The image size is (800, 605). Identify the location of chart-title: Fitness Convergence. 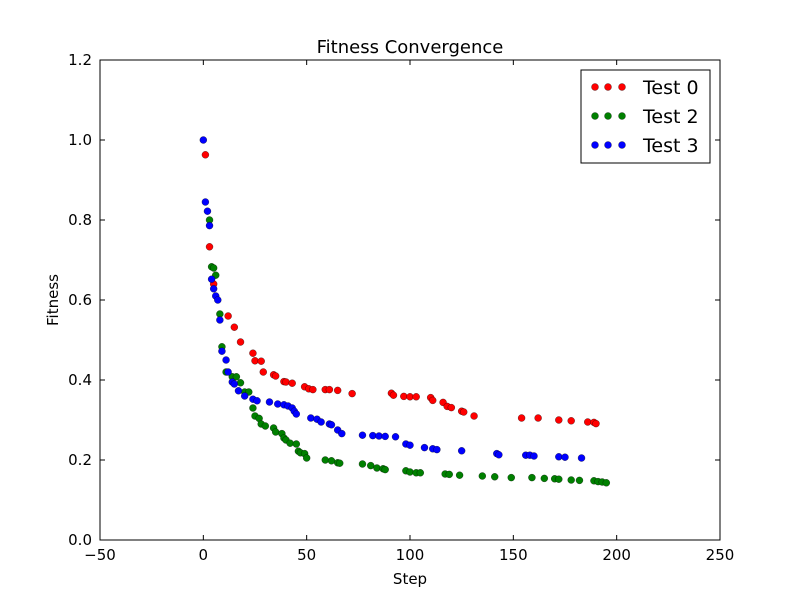
(410, 47).